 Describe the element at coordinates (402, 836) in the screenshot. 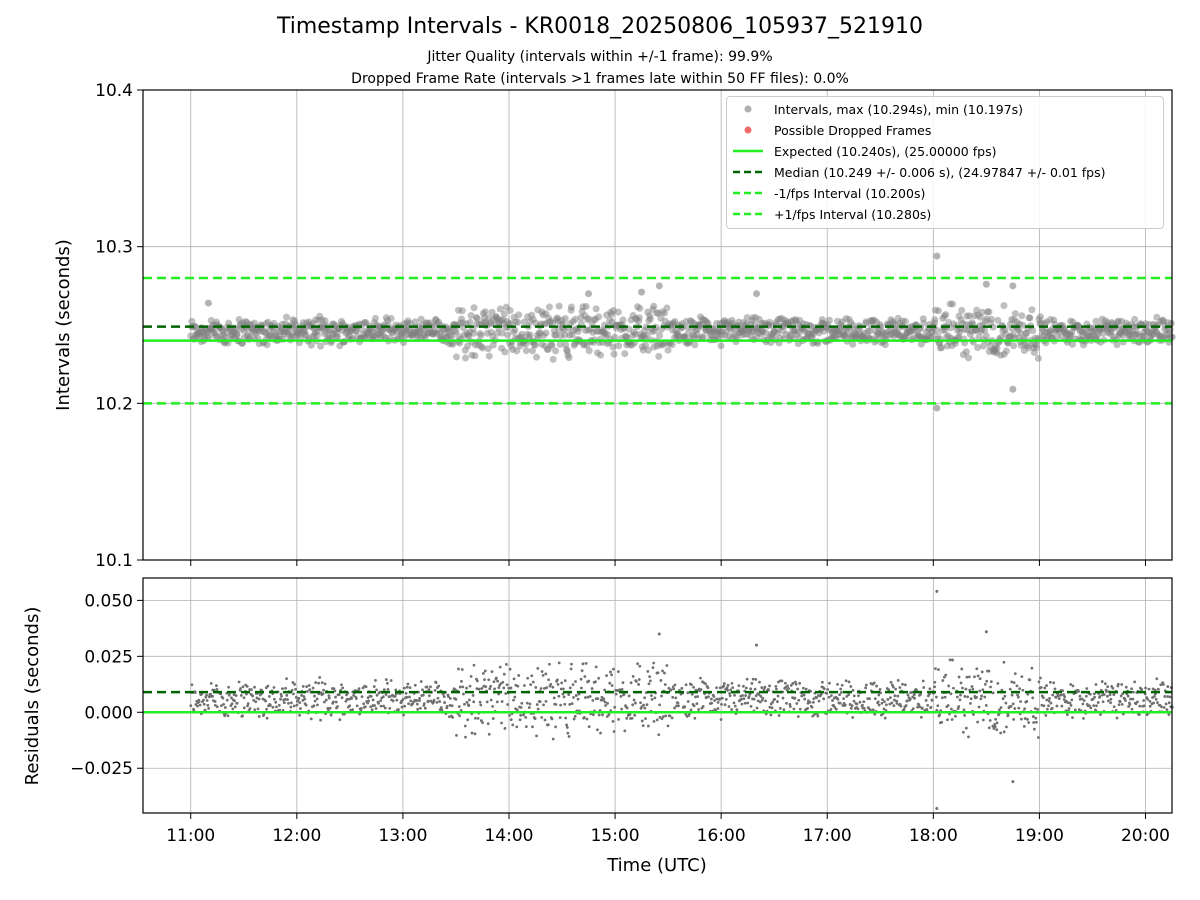

I see `x-tick-label: 13:00` at that location.